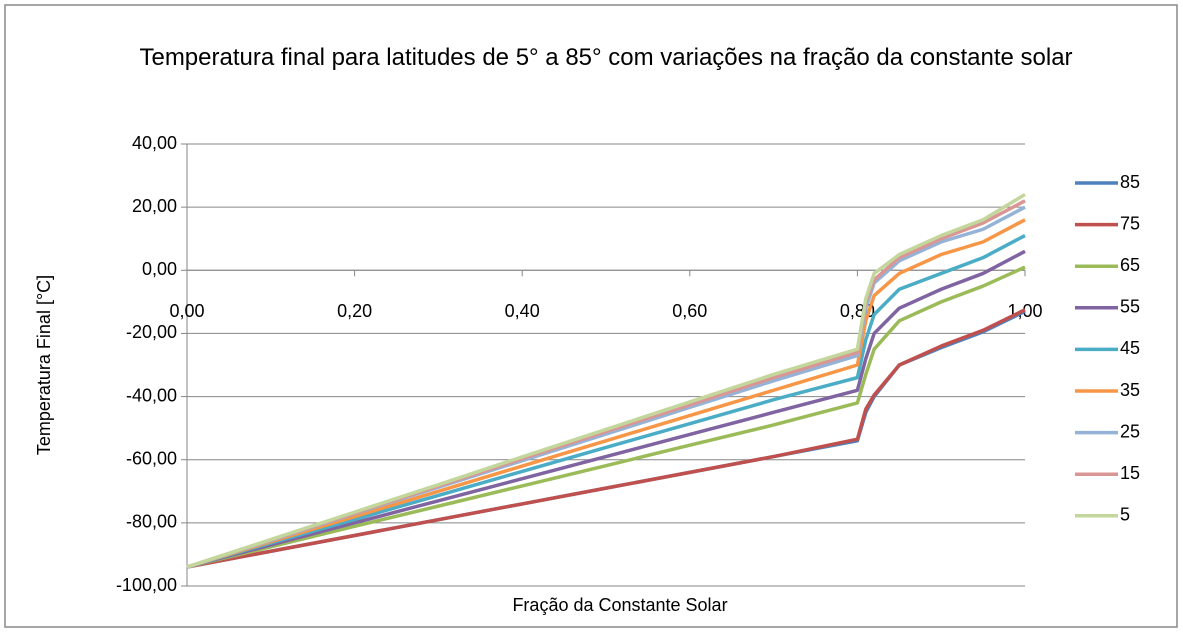 The height and width of the screenshot is (633, 1183). I want to click on x-tick-label: 0,40, so click(522, 311).